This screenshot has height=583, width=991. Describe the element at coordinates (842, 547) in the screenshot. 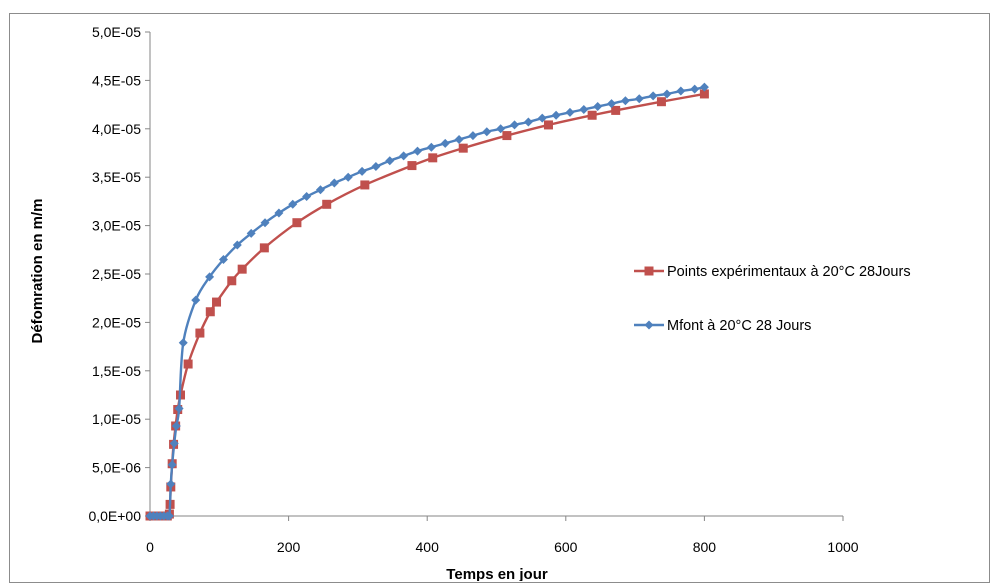

I see `x-tick-label: 1000` at that location.